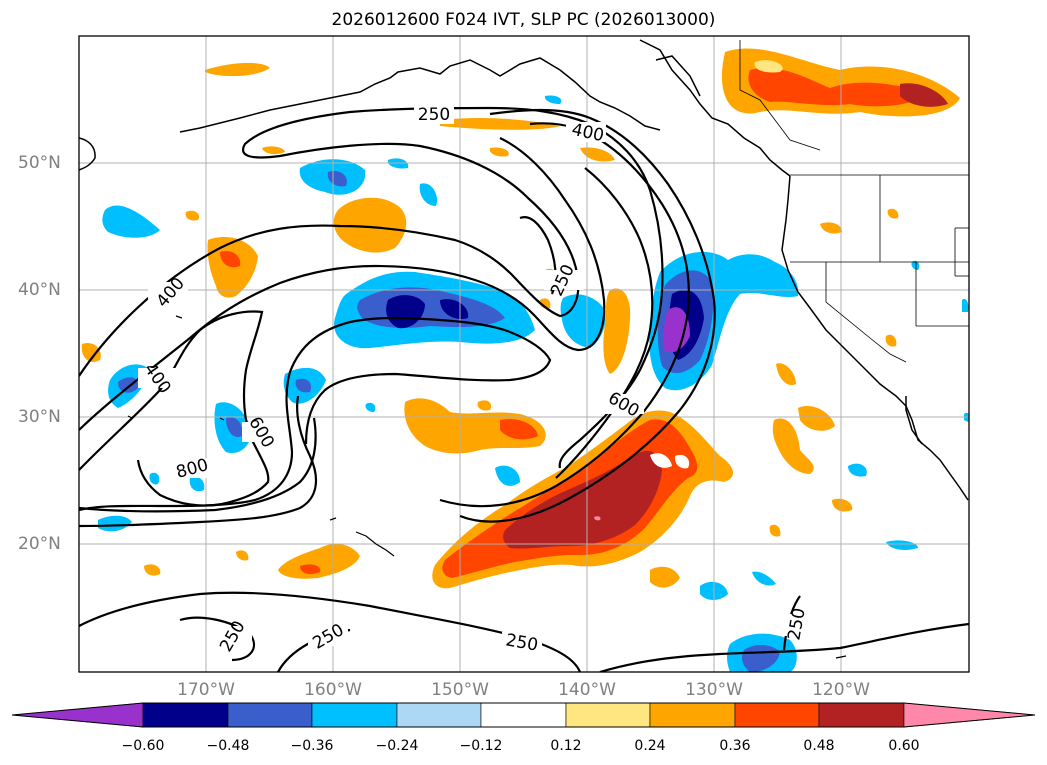 The width and height of the screenshot is (1047, 765). What do you see at coordinates (171, 293) in the screenshot?
I see `contour-label: 400` at bounding box center [171, 293].